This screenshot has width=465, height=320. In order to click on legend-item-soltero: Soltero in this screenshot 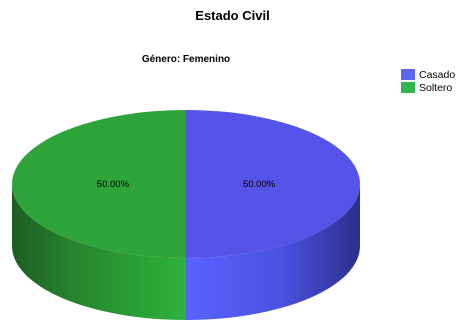, I will do `click(428, 87)`.